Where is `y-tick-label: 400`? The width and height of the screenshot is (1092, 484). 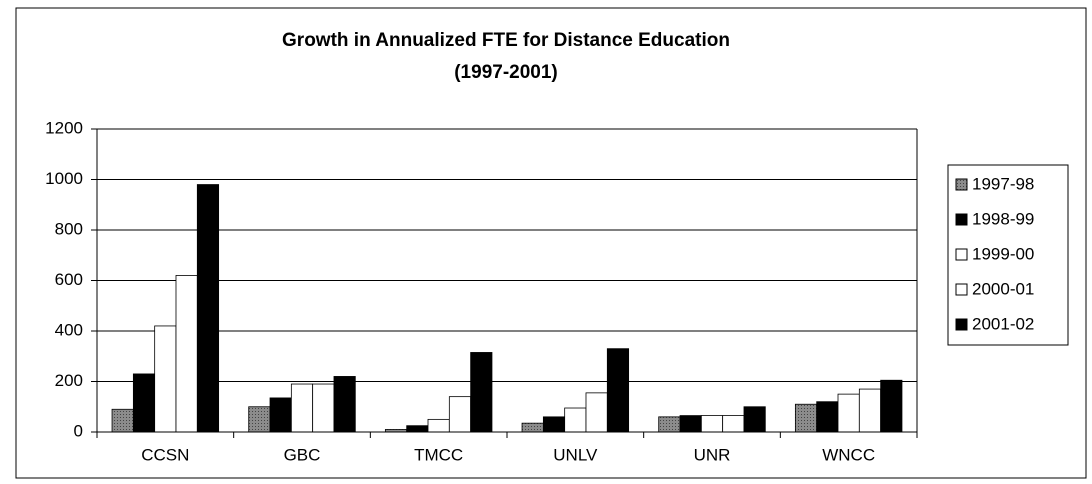 y-tick-label: 400 is located at coordinates (69, 329).